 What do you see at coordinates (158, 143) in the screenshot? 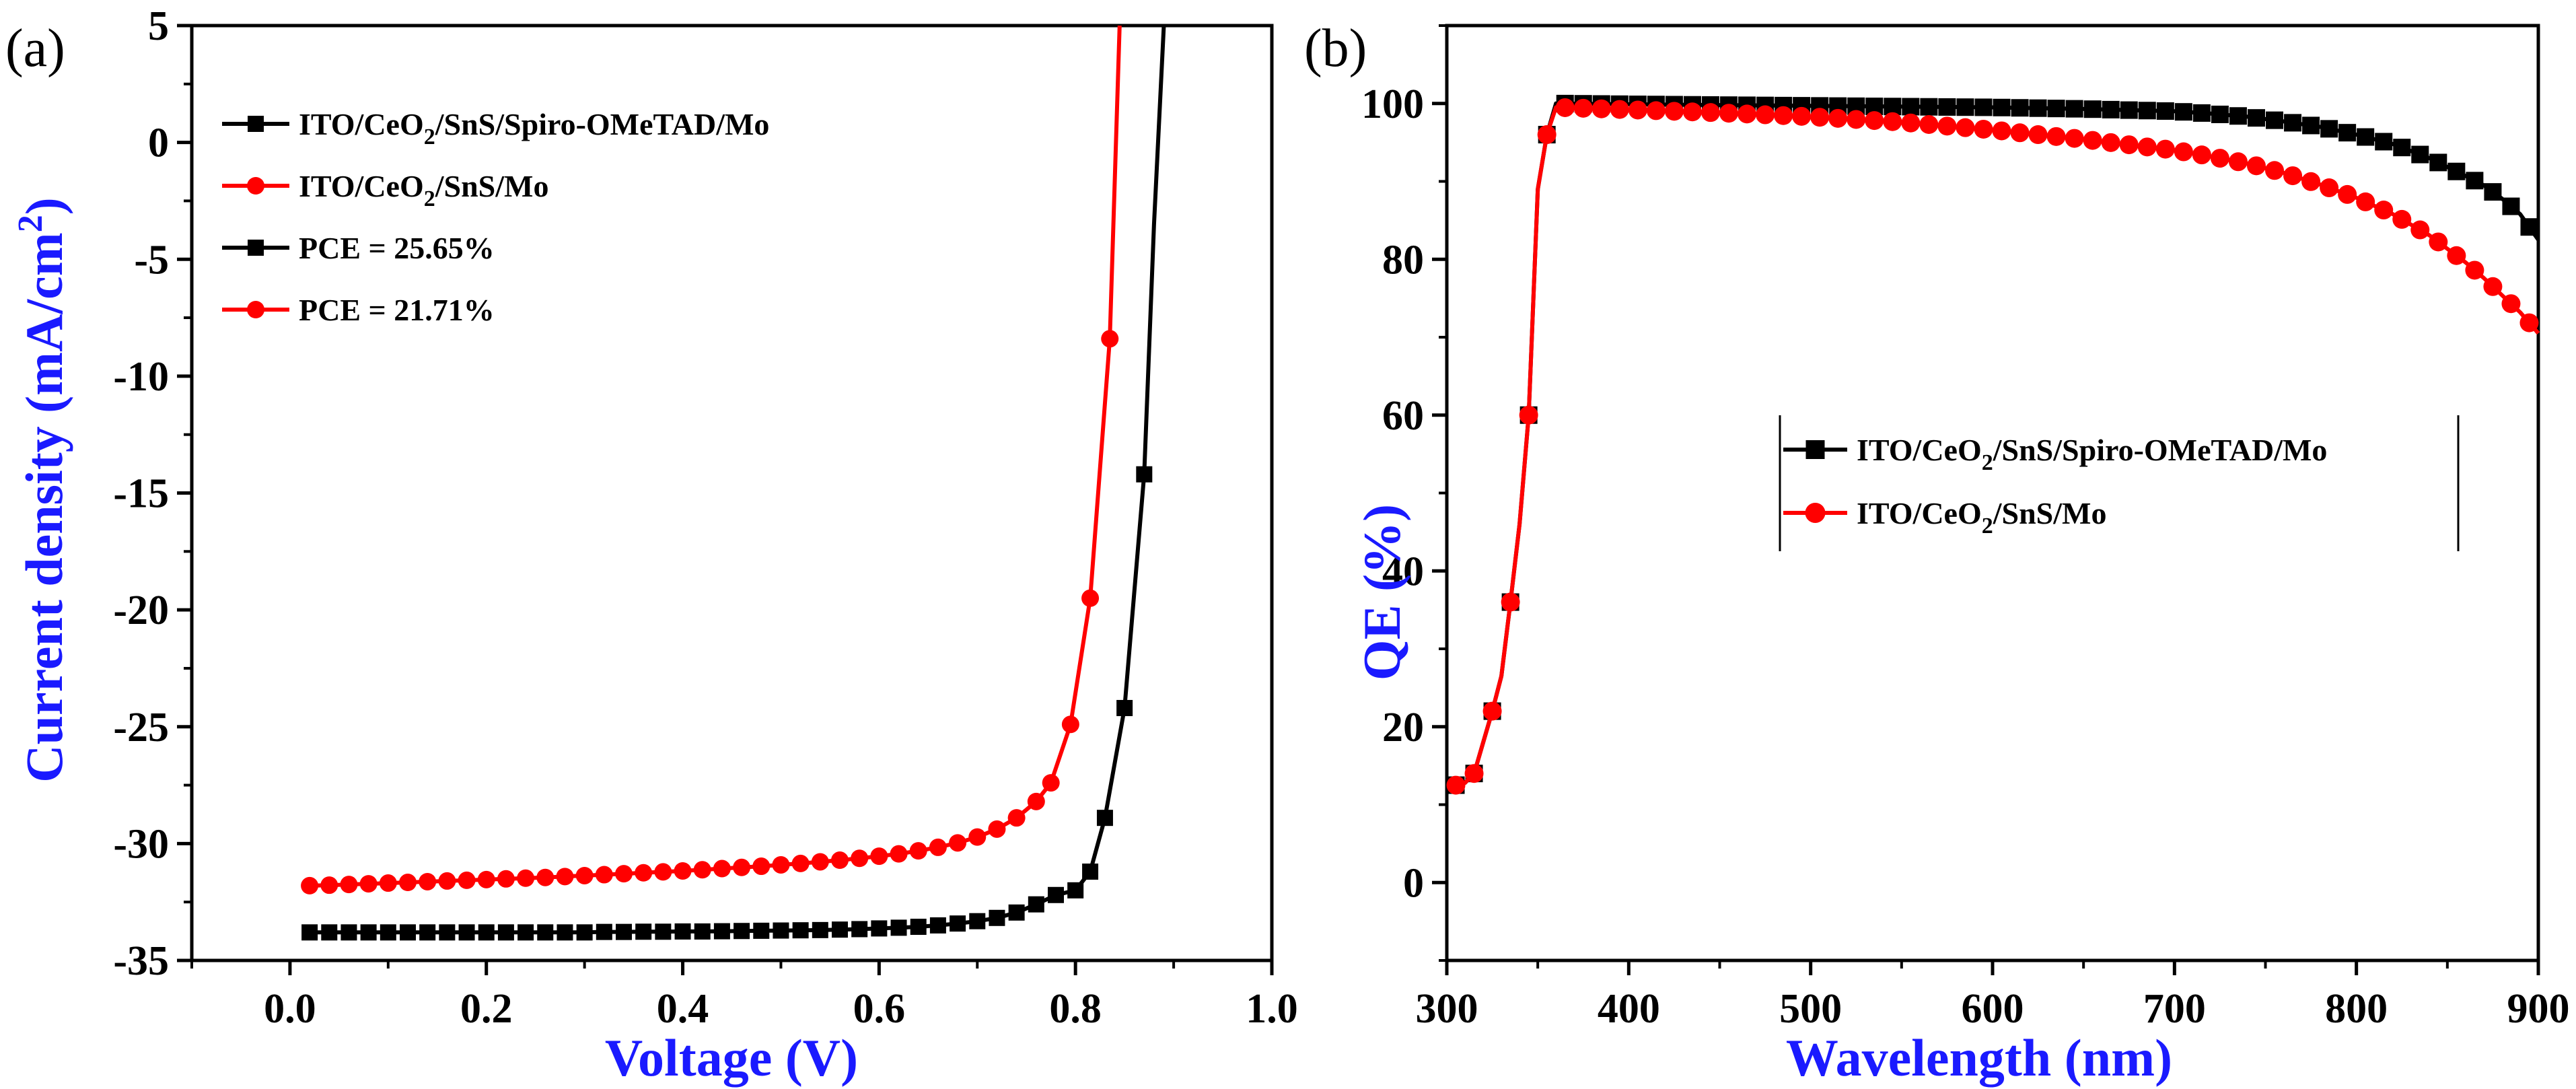
I see `a-ytick-label: 0` at bounding box center [158, 143].